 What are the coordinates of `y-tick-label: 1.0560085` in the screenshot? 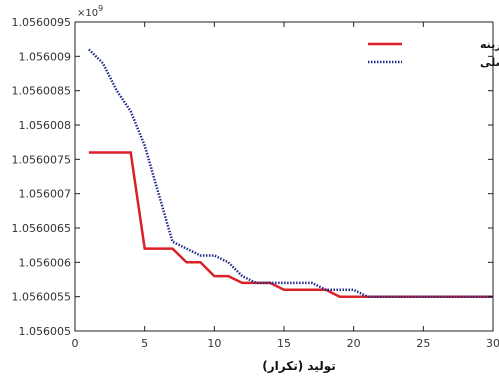 It's located at (42, 91).